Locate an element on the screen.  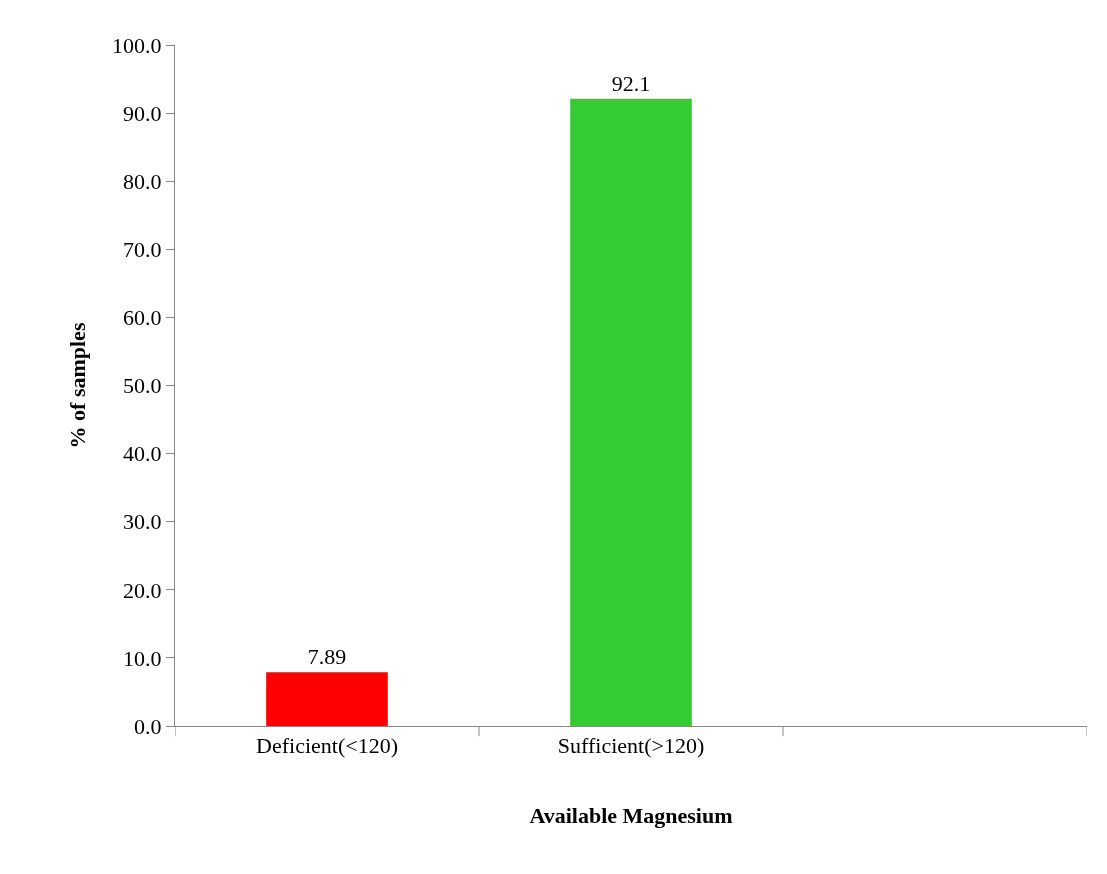
data-label: 7.89 is located at coordinates (327, 657).